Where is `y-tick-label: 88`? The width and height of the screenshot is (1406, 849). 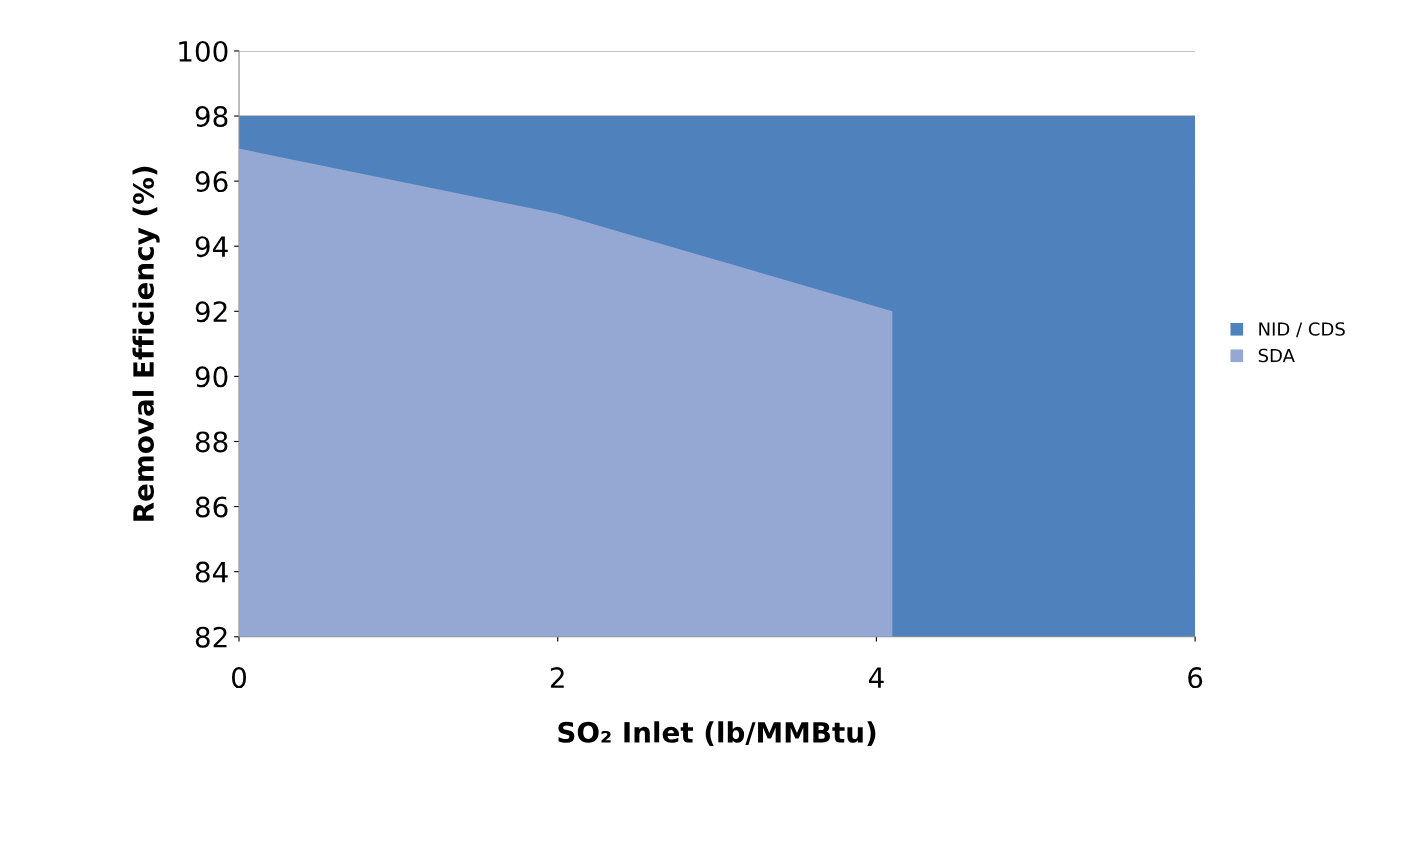
y-tick-label: 88 is located at coordinates (211, 442).